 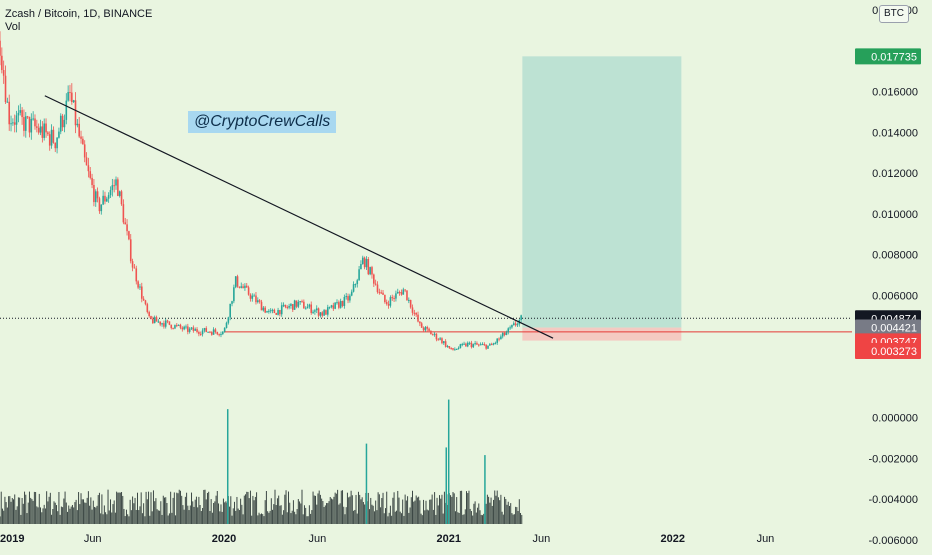 What do you see at coordinates (895, 296) in the screenshot?
I see `y-tick-label: 0.006000` at bounding box center [895, 296].